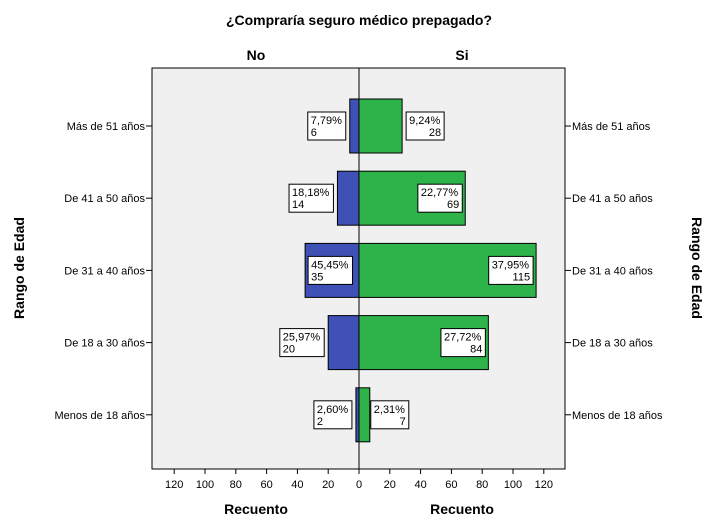 The image size is (707, 518). Describe the element at coordinates (19, 268) in the screenshot. I see `y-axis-label-left: Rango de Edad` at that location.